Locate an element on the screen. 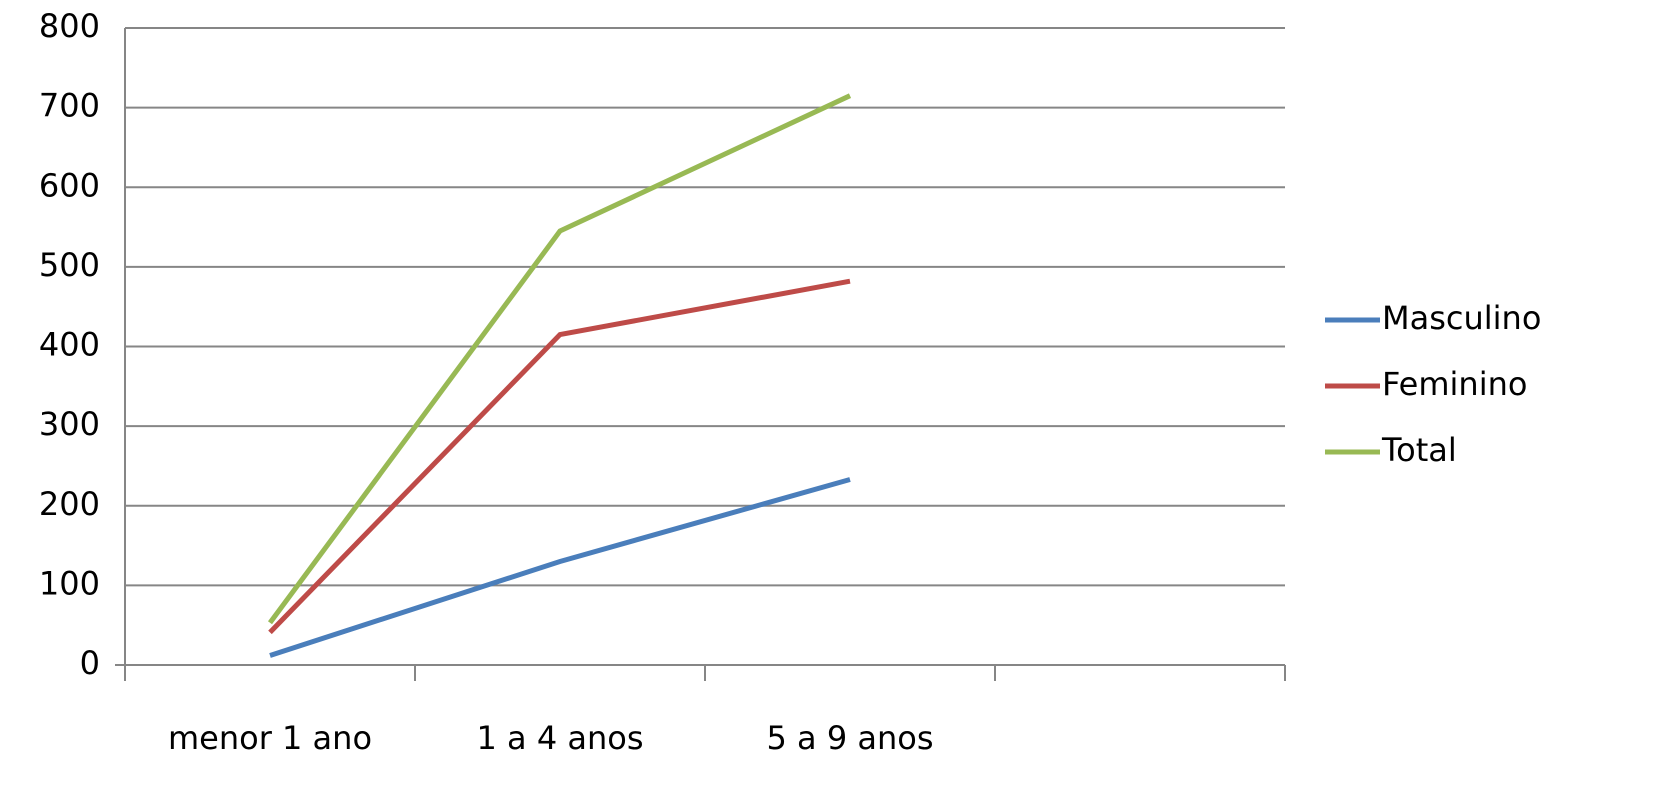 The image size is (1670, 803). y-tick-label: 100 is located at coordinates (69, 583).